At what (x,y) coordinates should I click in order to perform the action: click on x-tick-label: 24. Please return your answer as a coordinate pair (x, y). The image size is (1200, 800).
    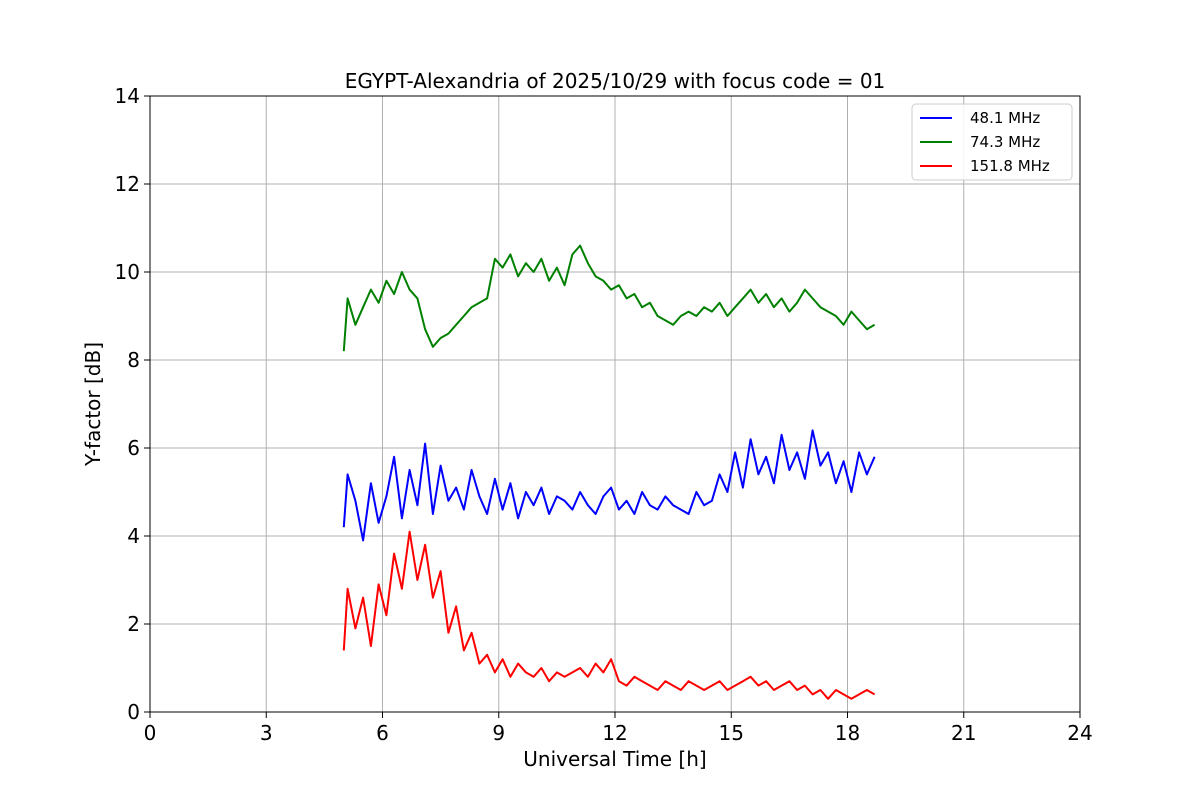
    Looking at the image, I should click on (1079, 733).